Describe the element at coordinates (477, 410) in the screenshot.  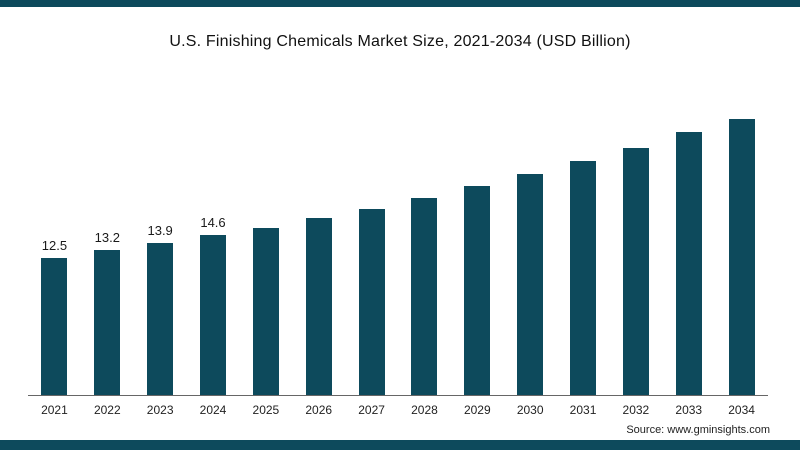
I see `x-tick-label-2029: 2029` at that location.